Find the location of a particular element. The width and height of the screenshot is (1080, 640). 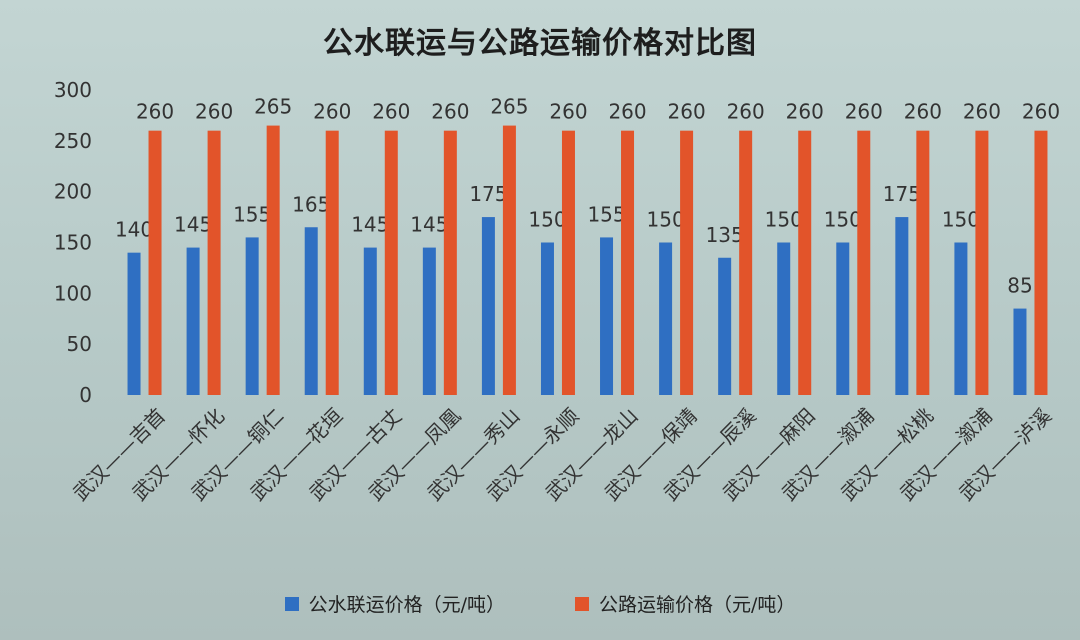

y-tick-label: 0 is located at coordinates (85, 395).